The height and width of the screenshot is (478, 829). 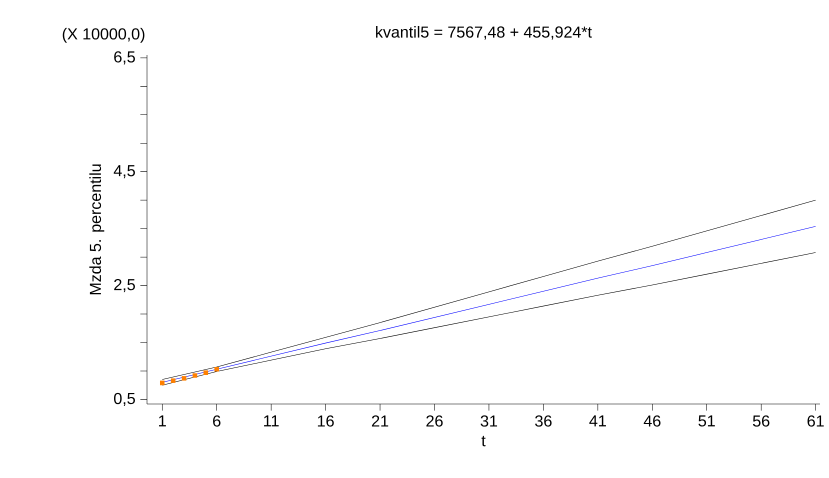 What do you see at coordinates (162, 420) in the screenshot?
I see `x-tick-label: 1` at bounding box center [162, 420].